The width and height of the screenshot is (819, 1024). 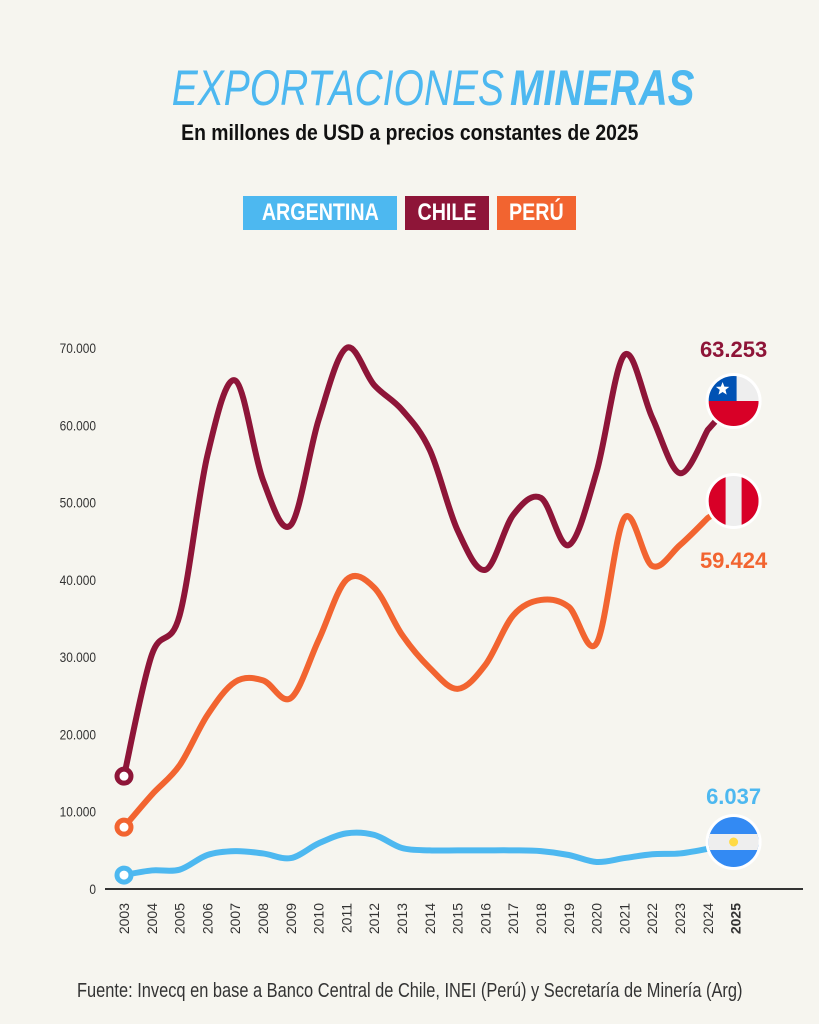 I want to click on legend-label-chile: CHILE, so click(x=447, y=212).